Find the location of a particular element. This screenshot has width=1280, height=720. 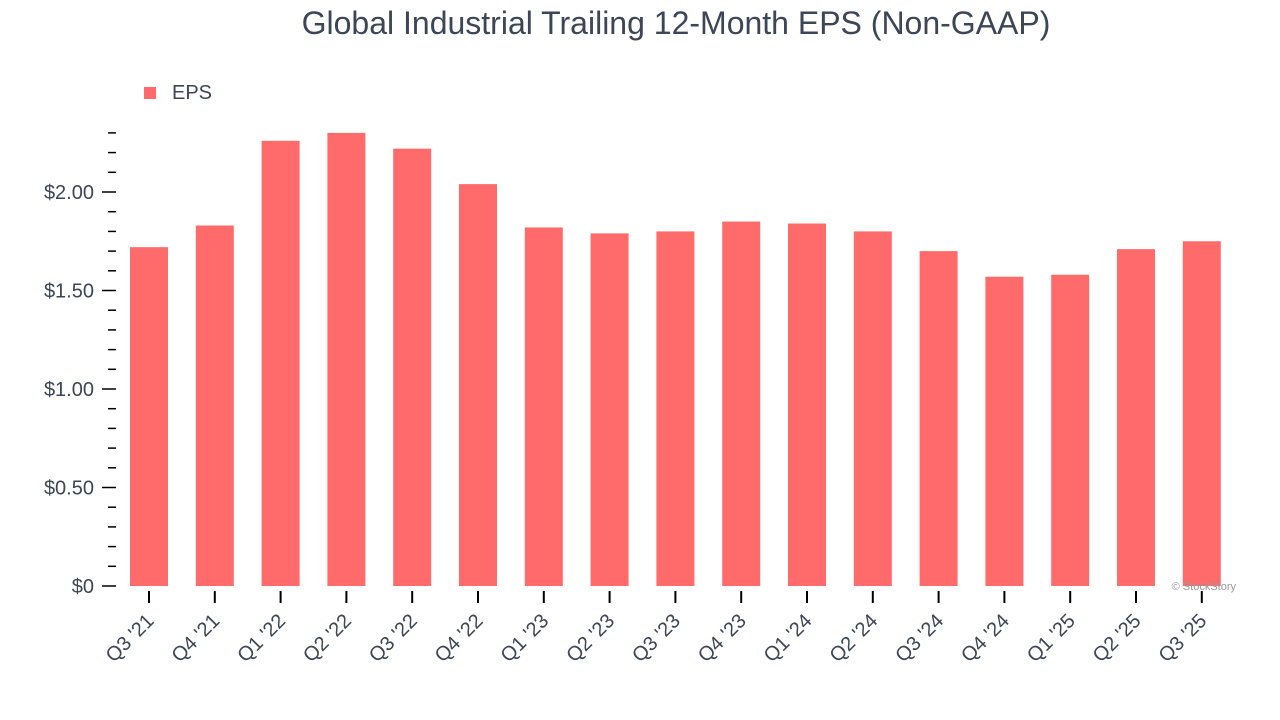

x-tick-label: Q4 '23 is located at coordinates (722, 638).